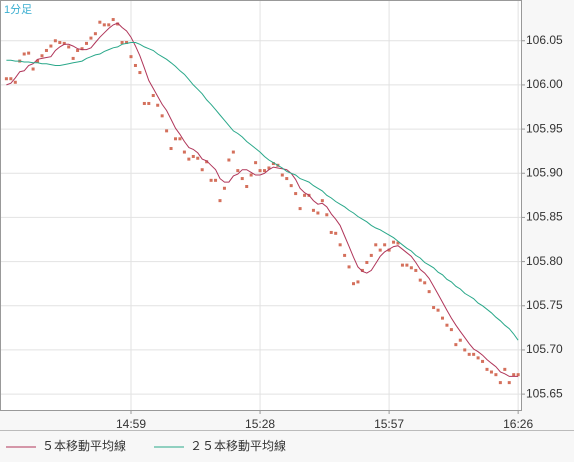 Image resolution: width=574 pixels, height=462 pixels. What do you see at coordinates (544, 84) in the screenshot?
I see `y-tick-label: 106.00` at bounding box center [544, 84].